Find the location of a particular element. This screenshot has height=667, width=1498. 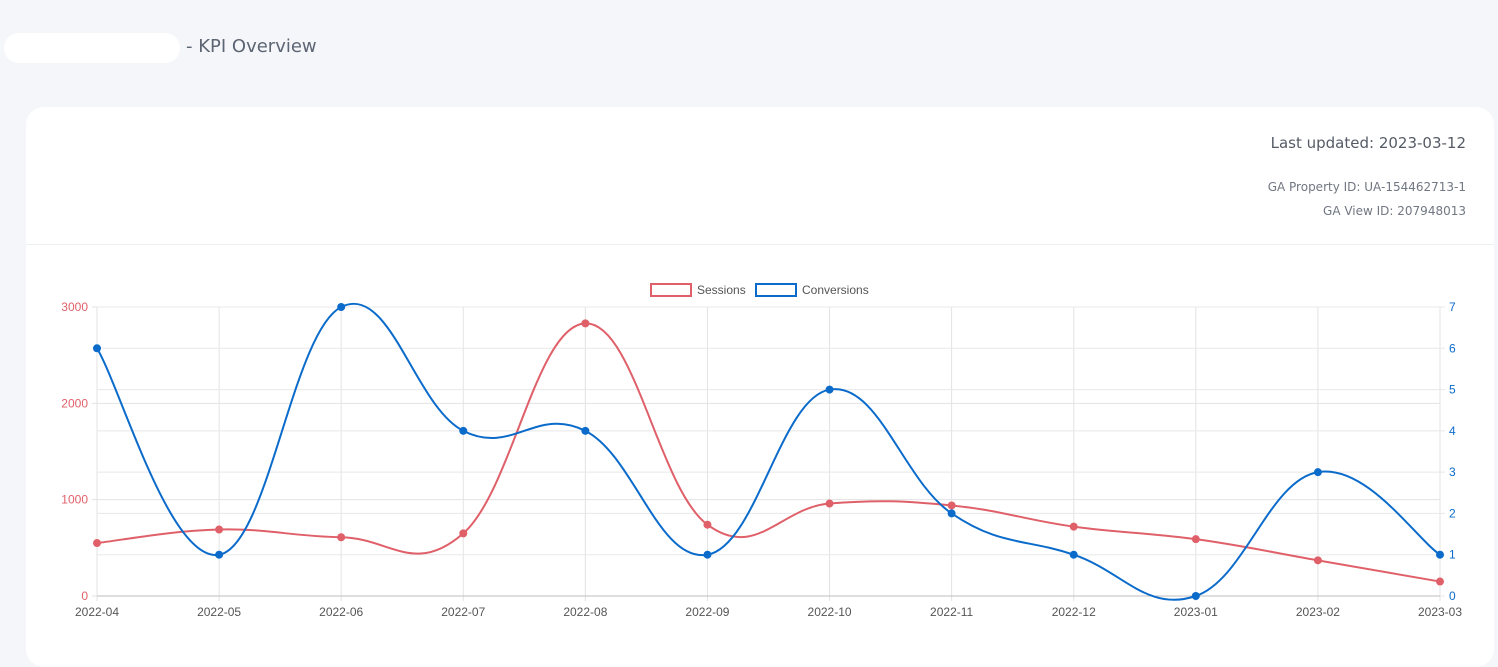

x-tick-label: 2022-06 is located at coordinates (341, 612).